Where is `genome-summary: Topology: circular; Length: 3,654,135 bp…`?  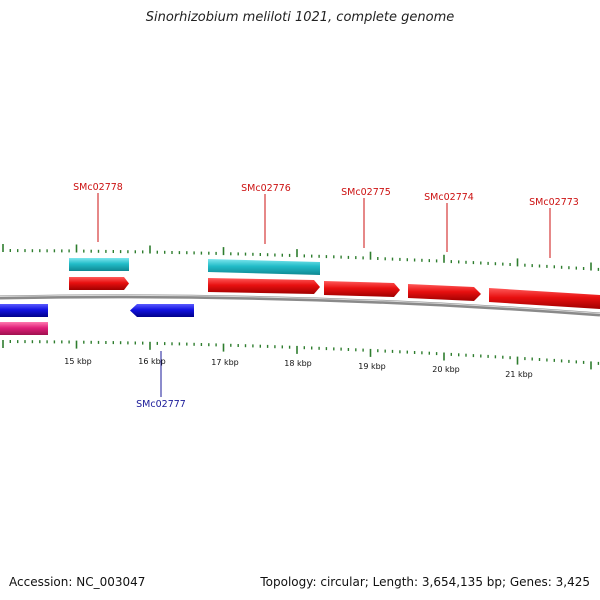
genome-summary: Topology: circular; Length: 3,654,135 bp… is located at coordinates (425, 582).